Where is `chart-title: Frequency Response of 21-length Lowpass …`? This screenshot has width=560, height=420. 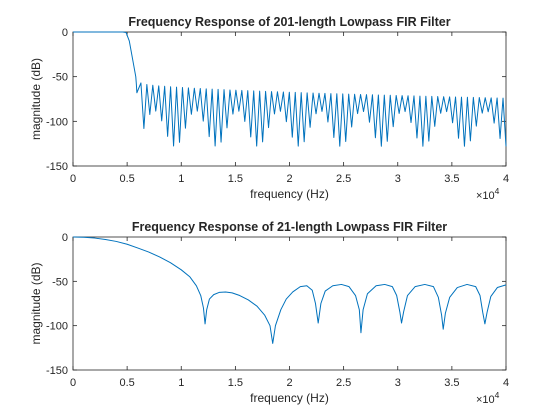
chart-title: Frequency Response of 21-length Lowpass … is located at coordinates (289, 227).